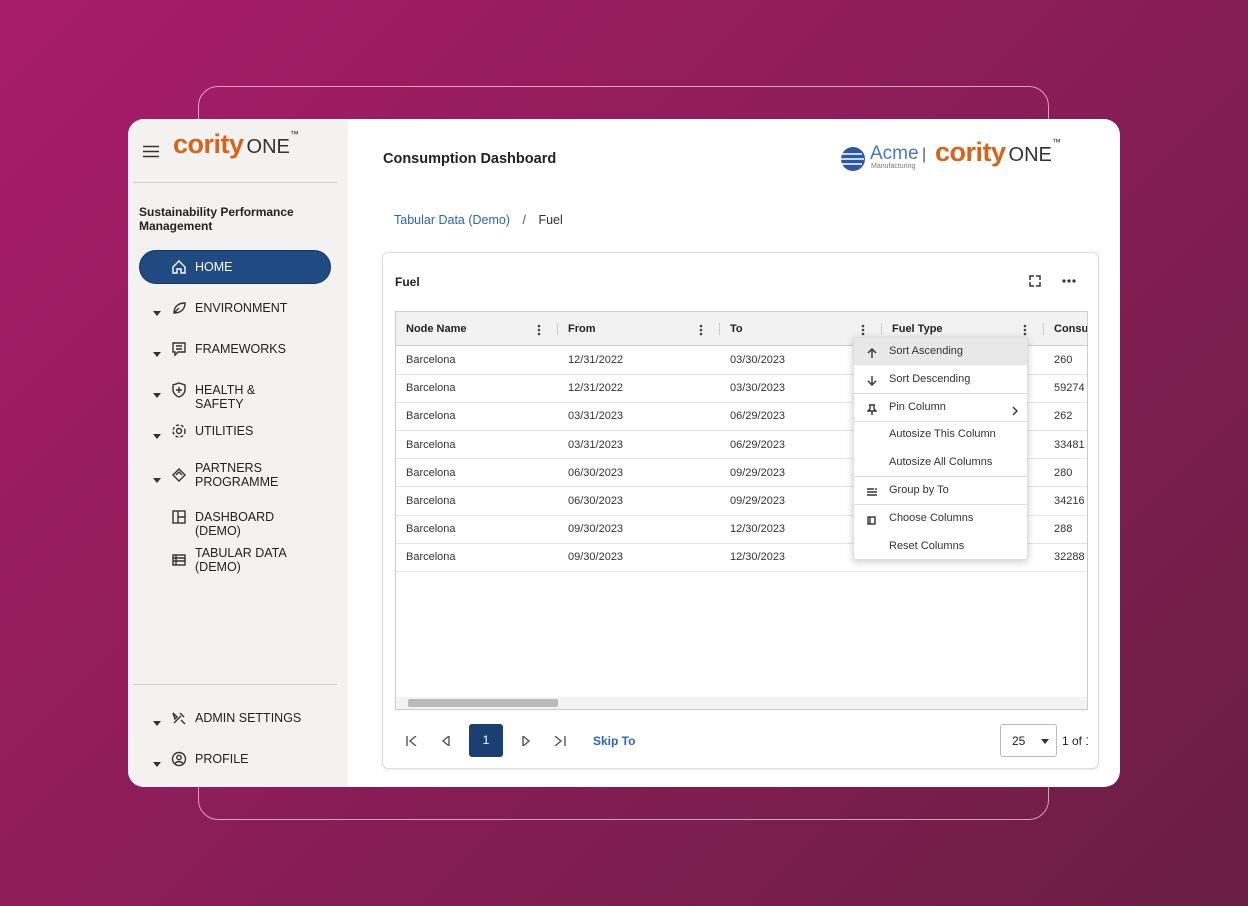  What do you see at coordinates (216, 219) in the screenshot?
I see `section-title: Sustainability Performance Management` at bounding box center [216, 219].